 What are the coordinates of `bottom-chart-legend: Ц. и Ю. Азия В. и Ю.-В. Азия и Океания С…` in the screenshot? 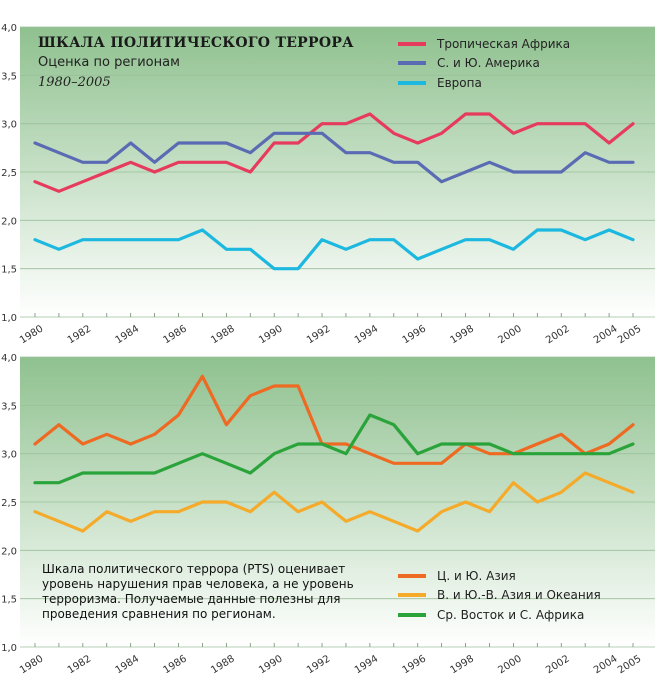 It's located at (499, 595).